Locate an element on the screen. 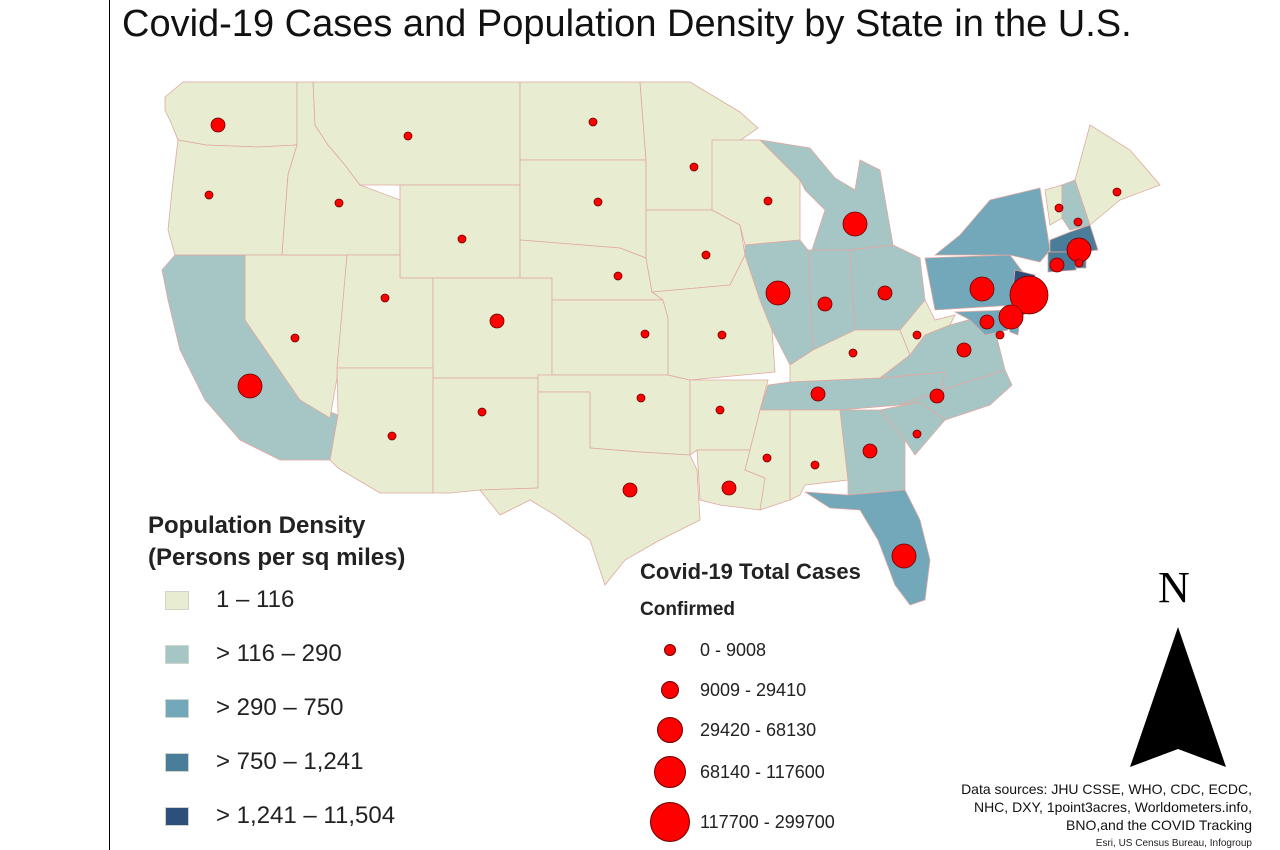 The height and width of the screenshot is (850, 1280). cases-marker-nevada is located at coordinates (295, 338).